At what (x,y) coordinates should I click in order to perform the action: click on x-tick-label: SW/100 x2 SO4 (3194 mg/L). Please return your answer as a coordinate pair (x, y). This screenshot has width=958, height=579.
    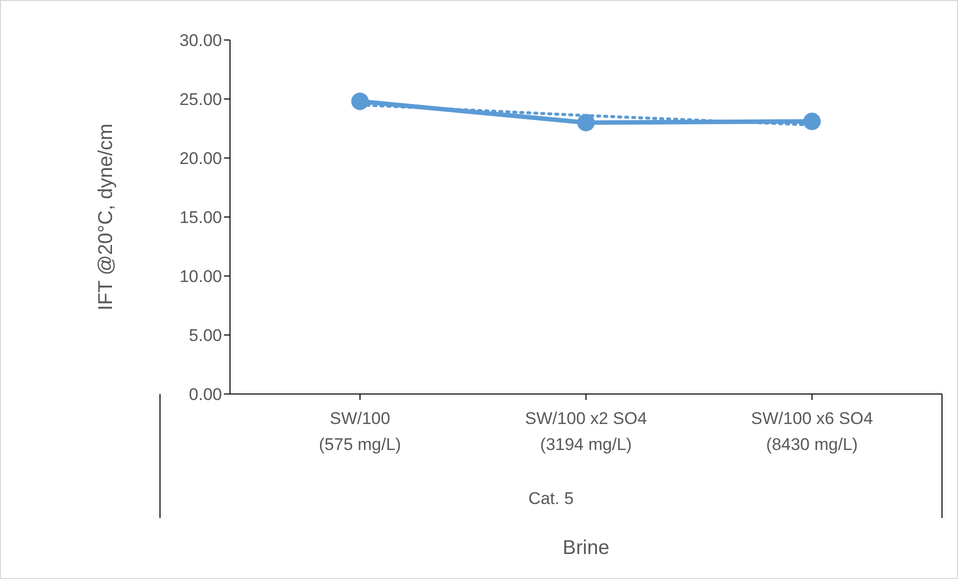
    Looking at the image, I should click on (586, 431).